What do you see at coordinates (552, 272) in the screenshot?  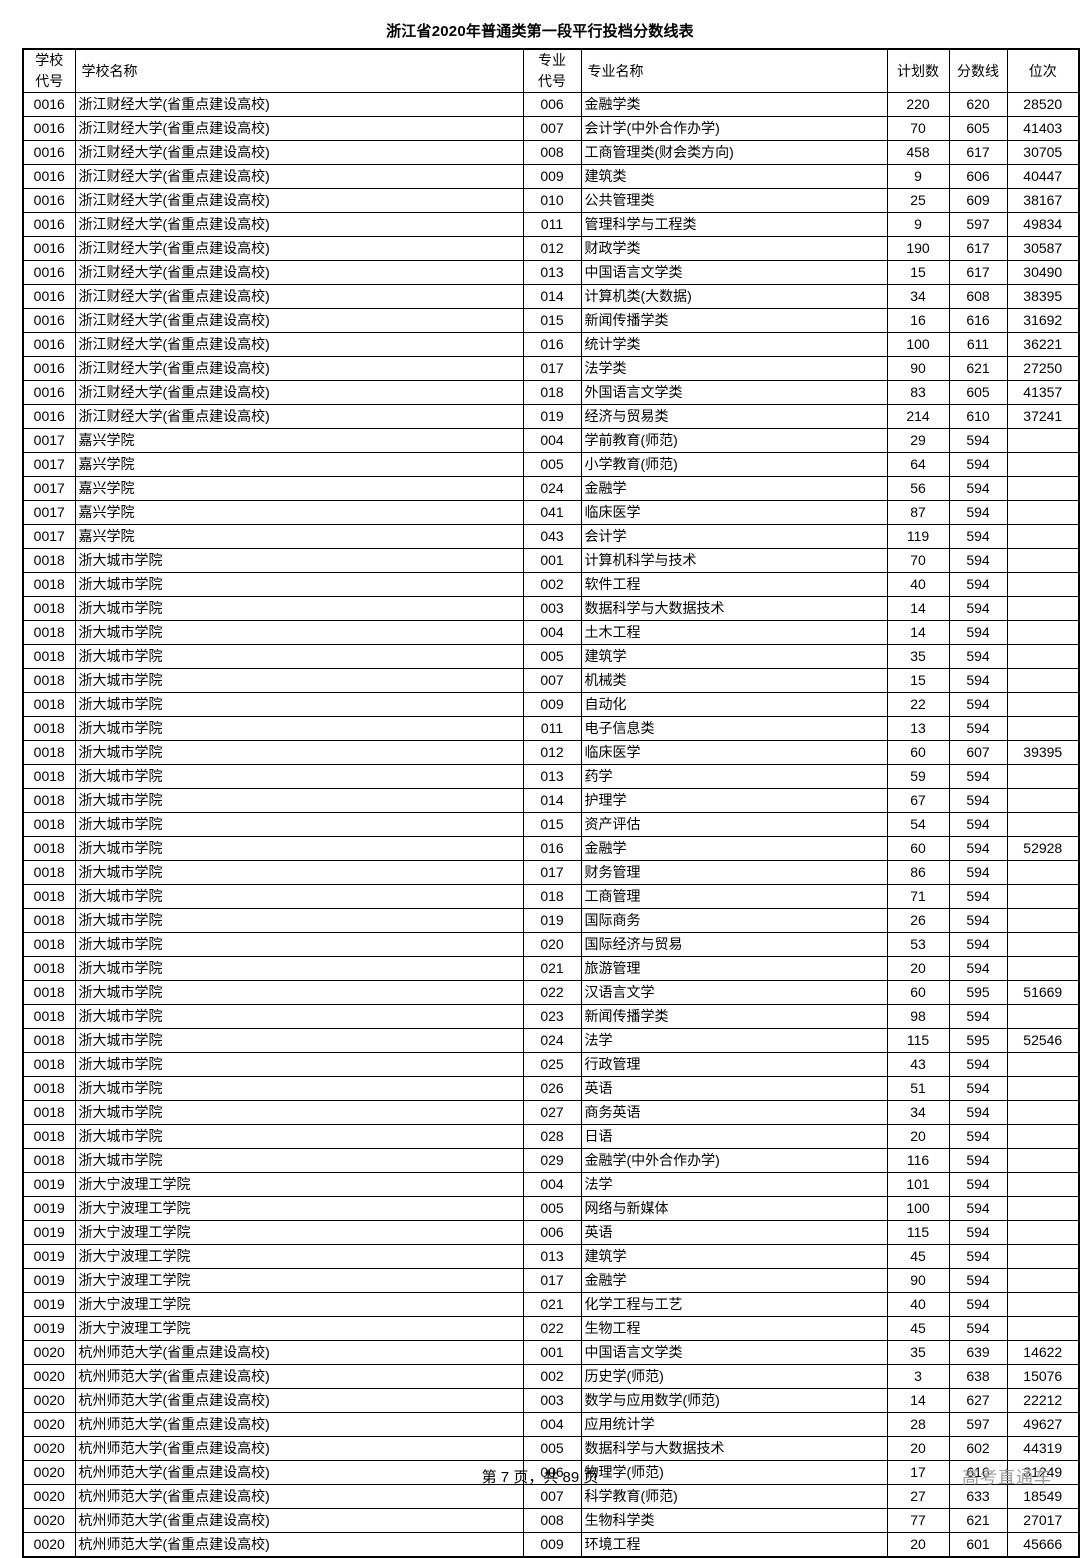 I see `cell-major-code: 013` at bounding box center [552, 272].